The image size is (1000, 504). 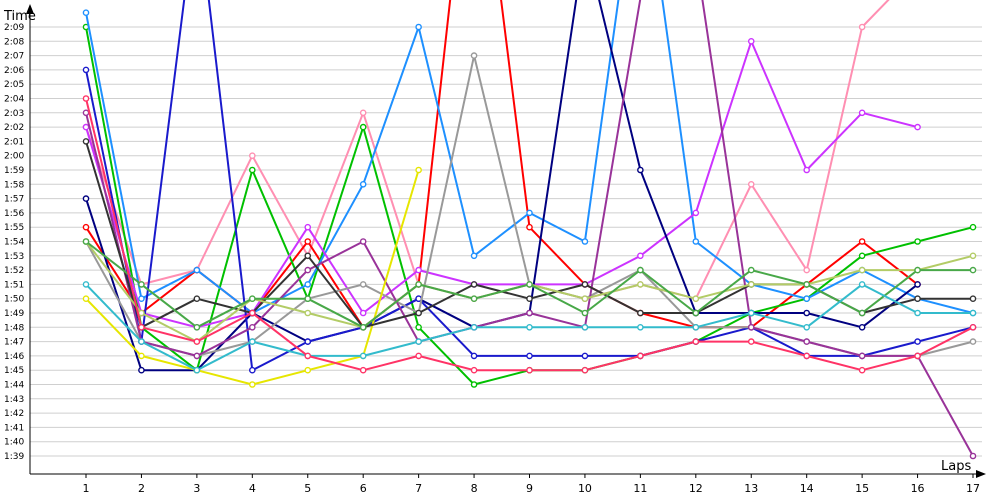 I want to click on x-tick-label: 10, so click(x=585, y=488).